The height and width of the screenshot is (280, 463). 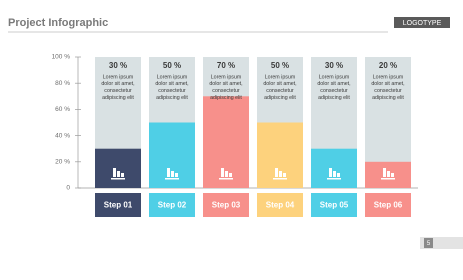 I want to click on step-label: Step 04, so click(x=280, y=205).